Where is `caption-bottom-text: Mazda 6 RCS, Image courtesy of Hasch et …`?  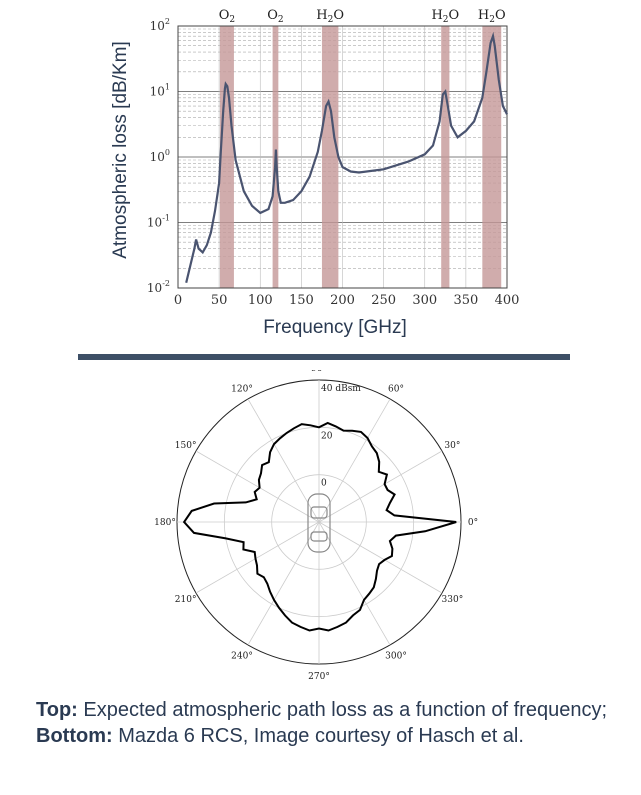
caption-bottom-text: Mazda 6 RCS, Image courtesy of Hasch et … is located at coordinates (318, 736).